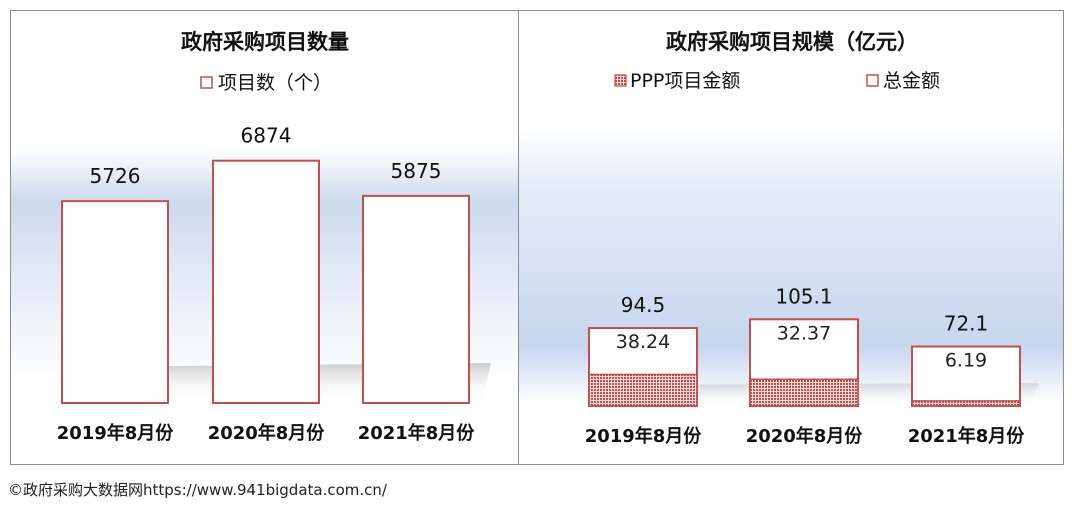 Image resolution: width=1072 pixels, height=506 pixels. What do you see at coordinates (911, 81) in the screenshot?
I see `legend-label-total: 总金额` at bounding box center [911, 81].